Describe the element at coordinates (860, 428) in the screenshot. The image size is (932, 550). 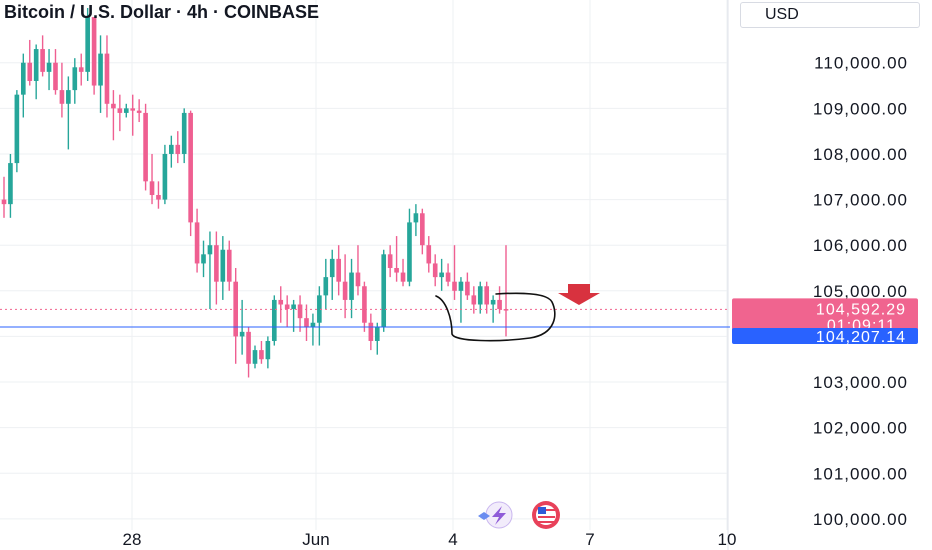
I see `y-tick-label: 102,000.00` at that location.